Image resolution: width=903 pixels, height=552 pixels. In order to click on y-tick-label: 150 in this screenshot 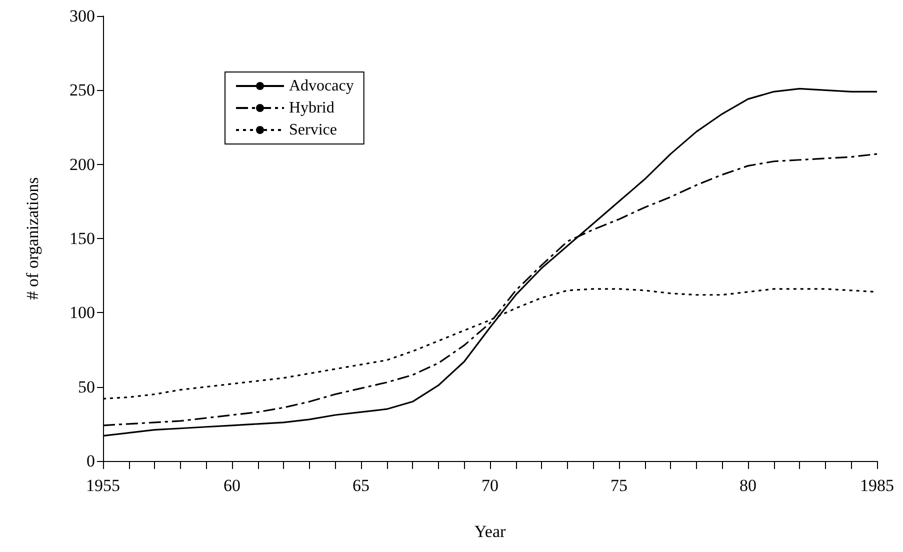, I will do `click(82, 238)`.